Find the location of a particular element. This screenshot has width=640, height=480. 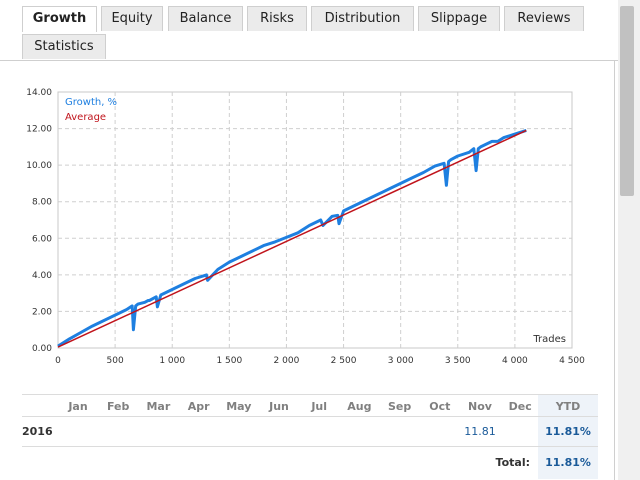

tab-equity: Equity is located at coordinates (132, 18).